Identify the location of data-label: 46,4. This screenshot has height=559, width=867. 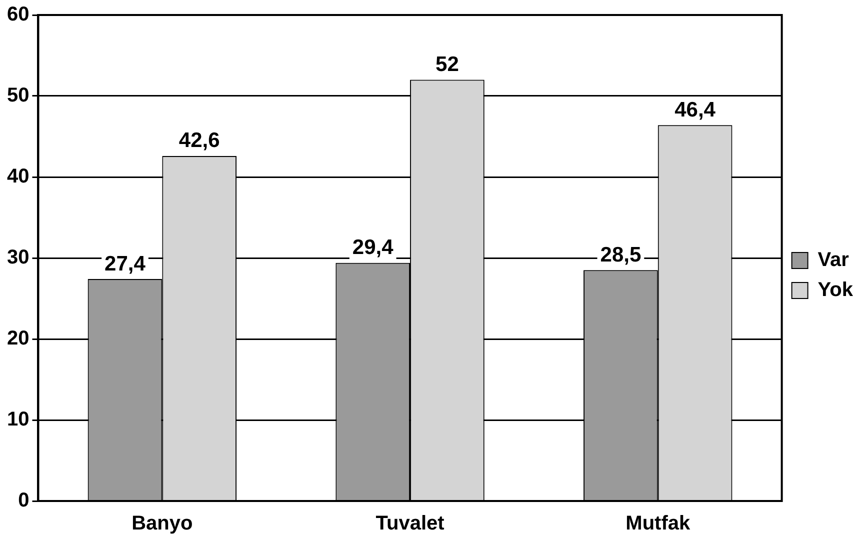
(695, 110).